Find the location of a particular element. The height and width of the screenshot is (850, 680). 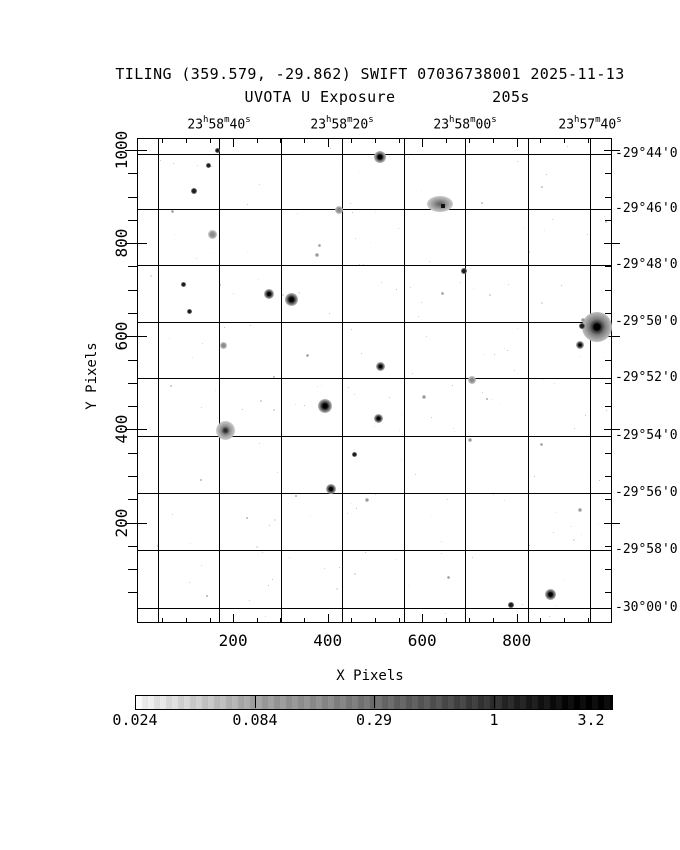

colorbar-divider is located at coordinates (255, 701).